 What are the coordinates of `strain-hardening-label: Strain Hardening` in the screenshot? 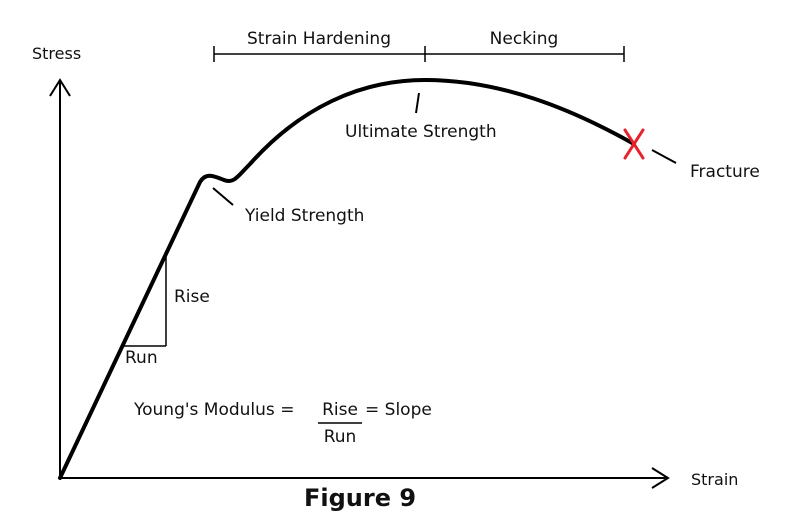 It's located at (319, 39).